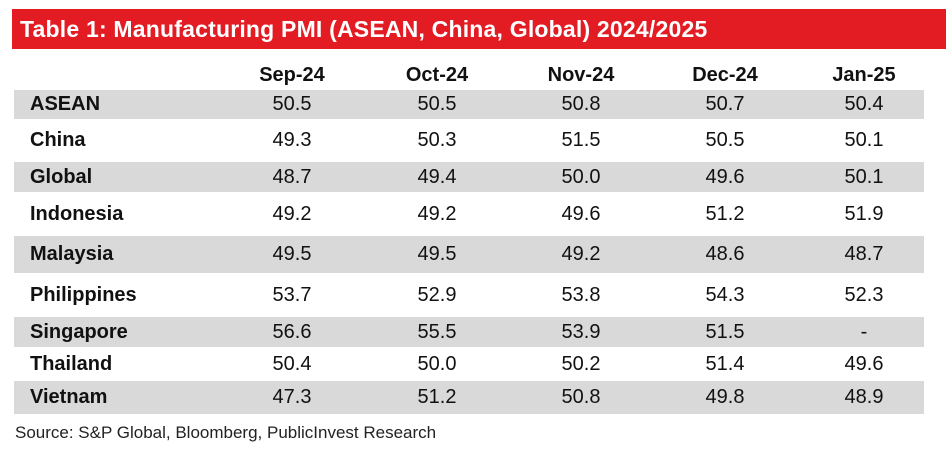  I want to click on table-cell: 52.9, so click(437, 294).